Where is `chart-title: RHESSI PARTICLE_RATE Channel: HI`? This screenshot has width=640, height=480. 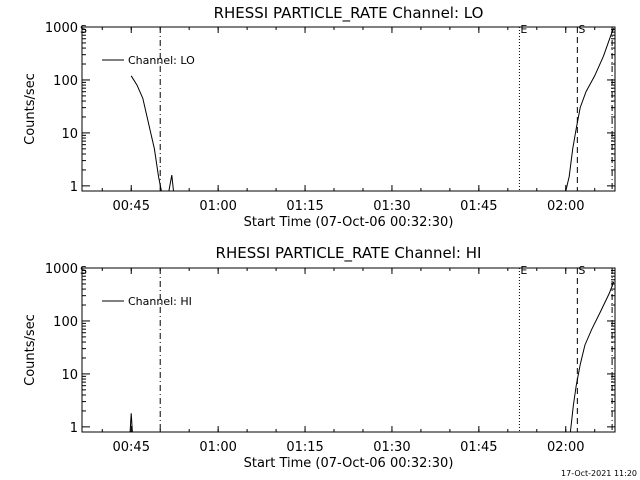
chart-title: RHESSI PARTICLE_RATE Channel: HI is located at coordinates (349, 253).